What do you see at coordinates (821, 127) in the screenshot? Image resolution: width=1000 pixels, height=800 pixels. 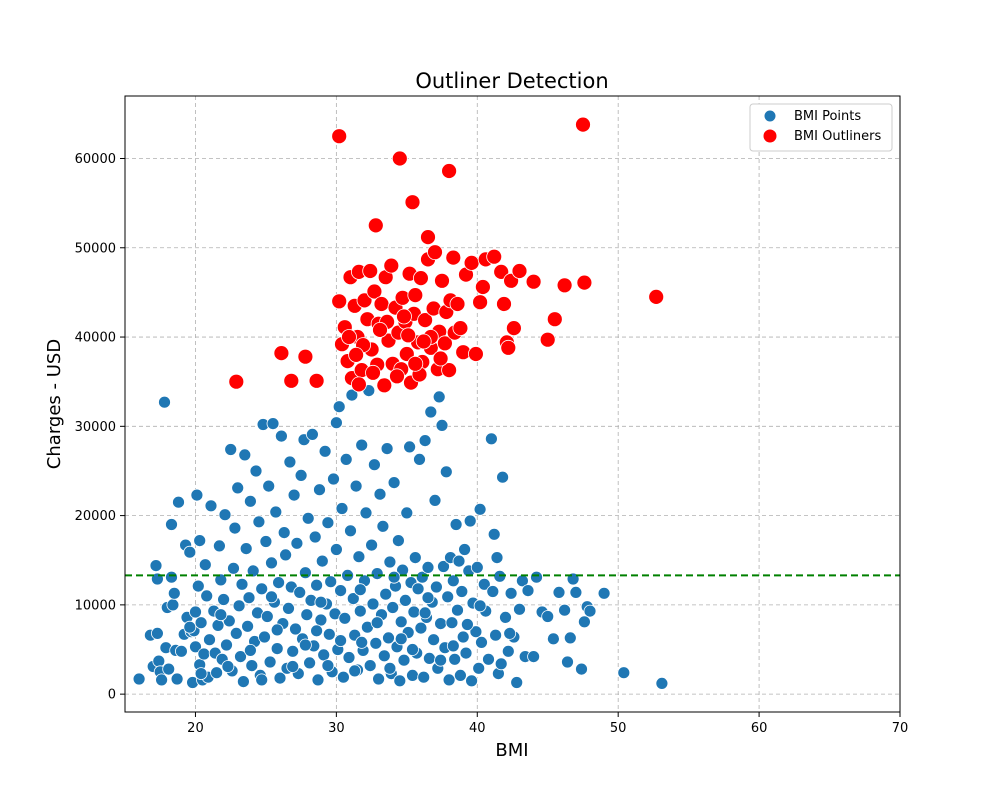 I see `legend-box` at bounding box center [821, 127].